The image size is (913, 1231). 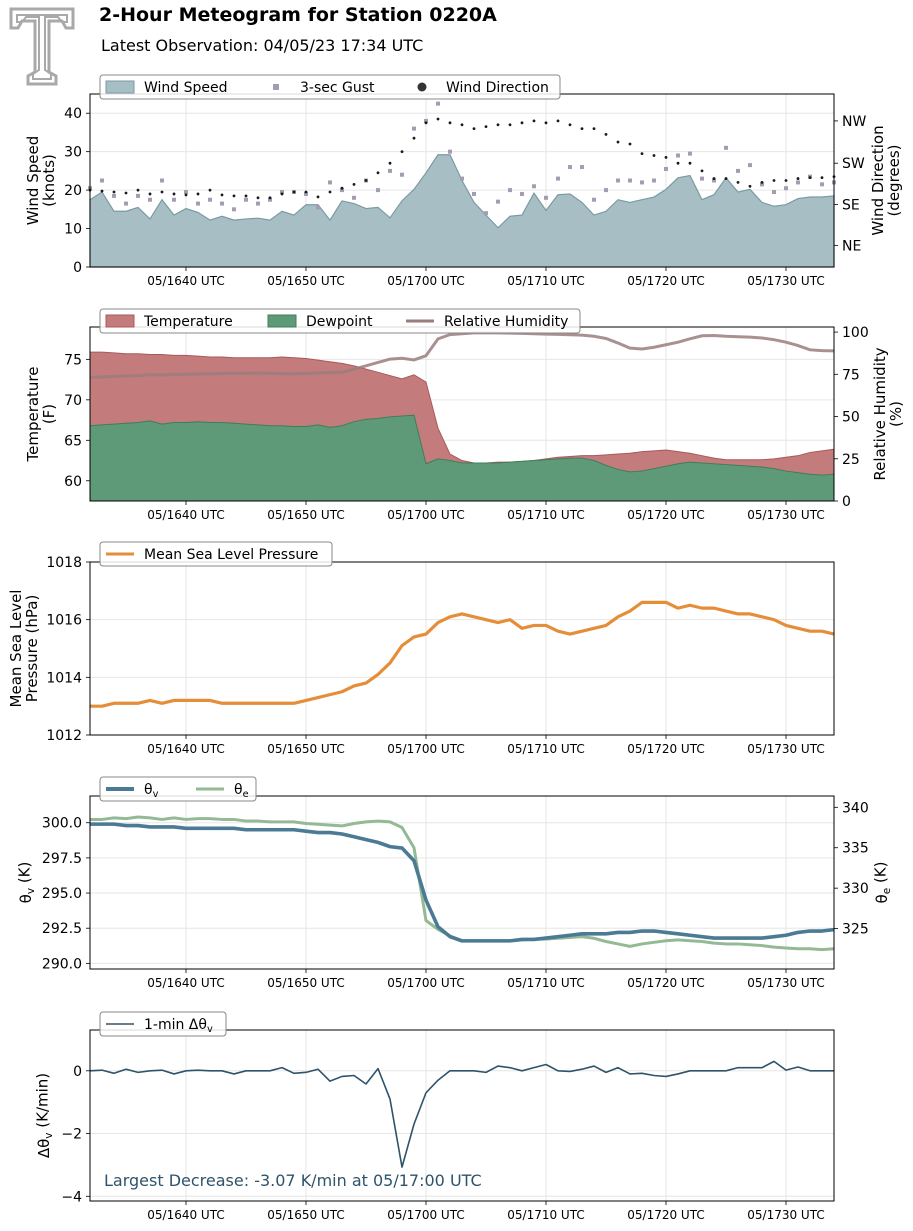 I want to click on theta-v-y-tick-label: 297.5, so click(x=62, y=859).